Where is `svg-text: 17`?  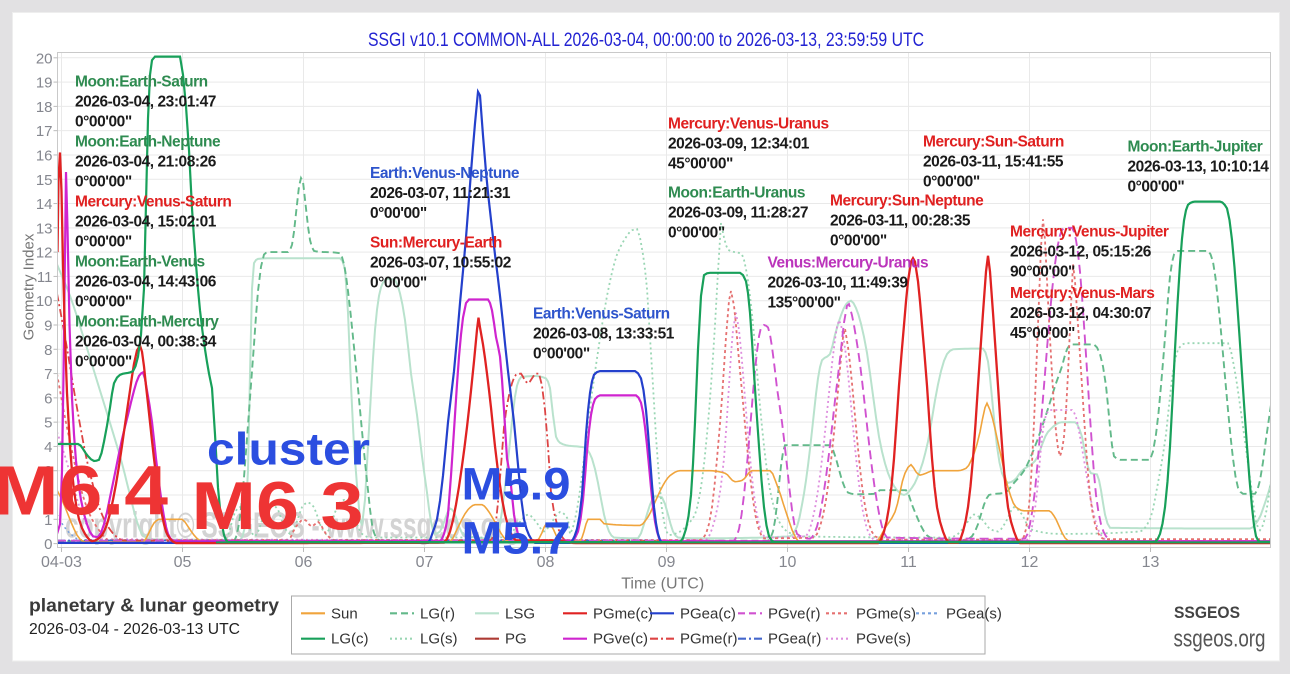 svg-text: 17 is located at coordinates (44, 131).